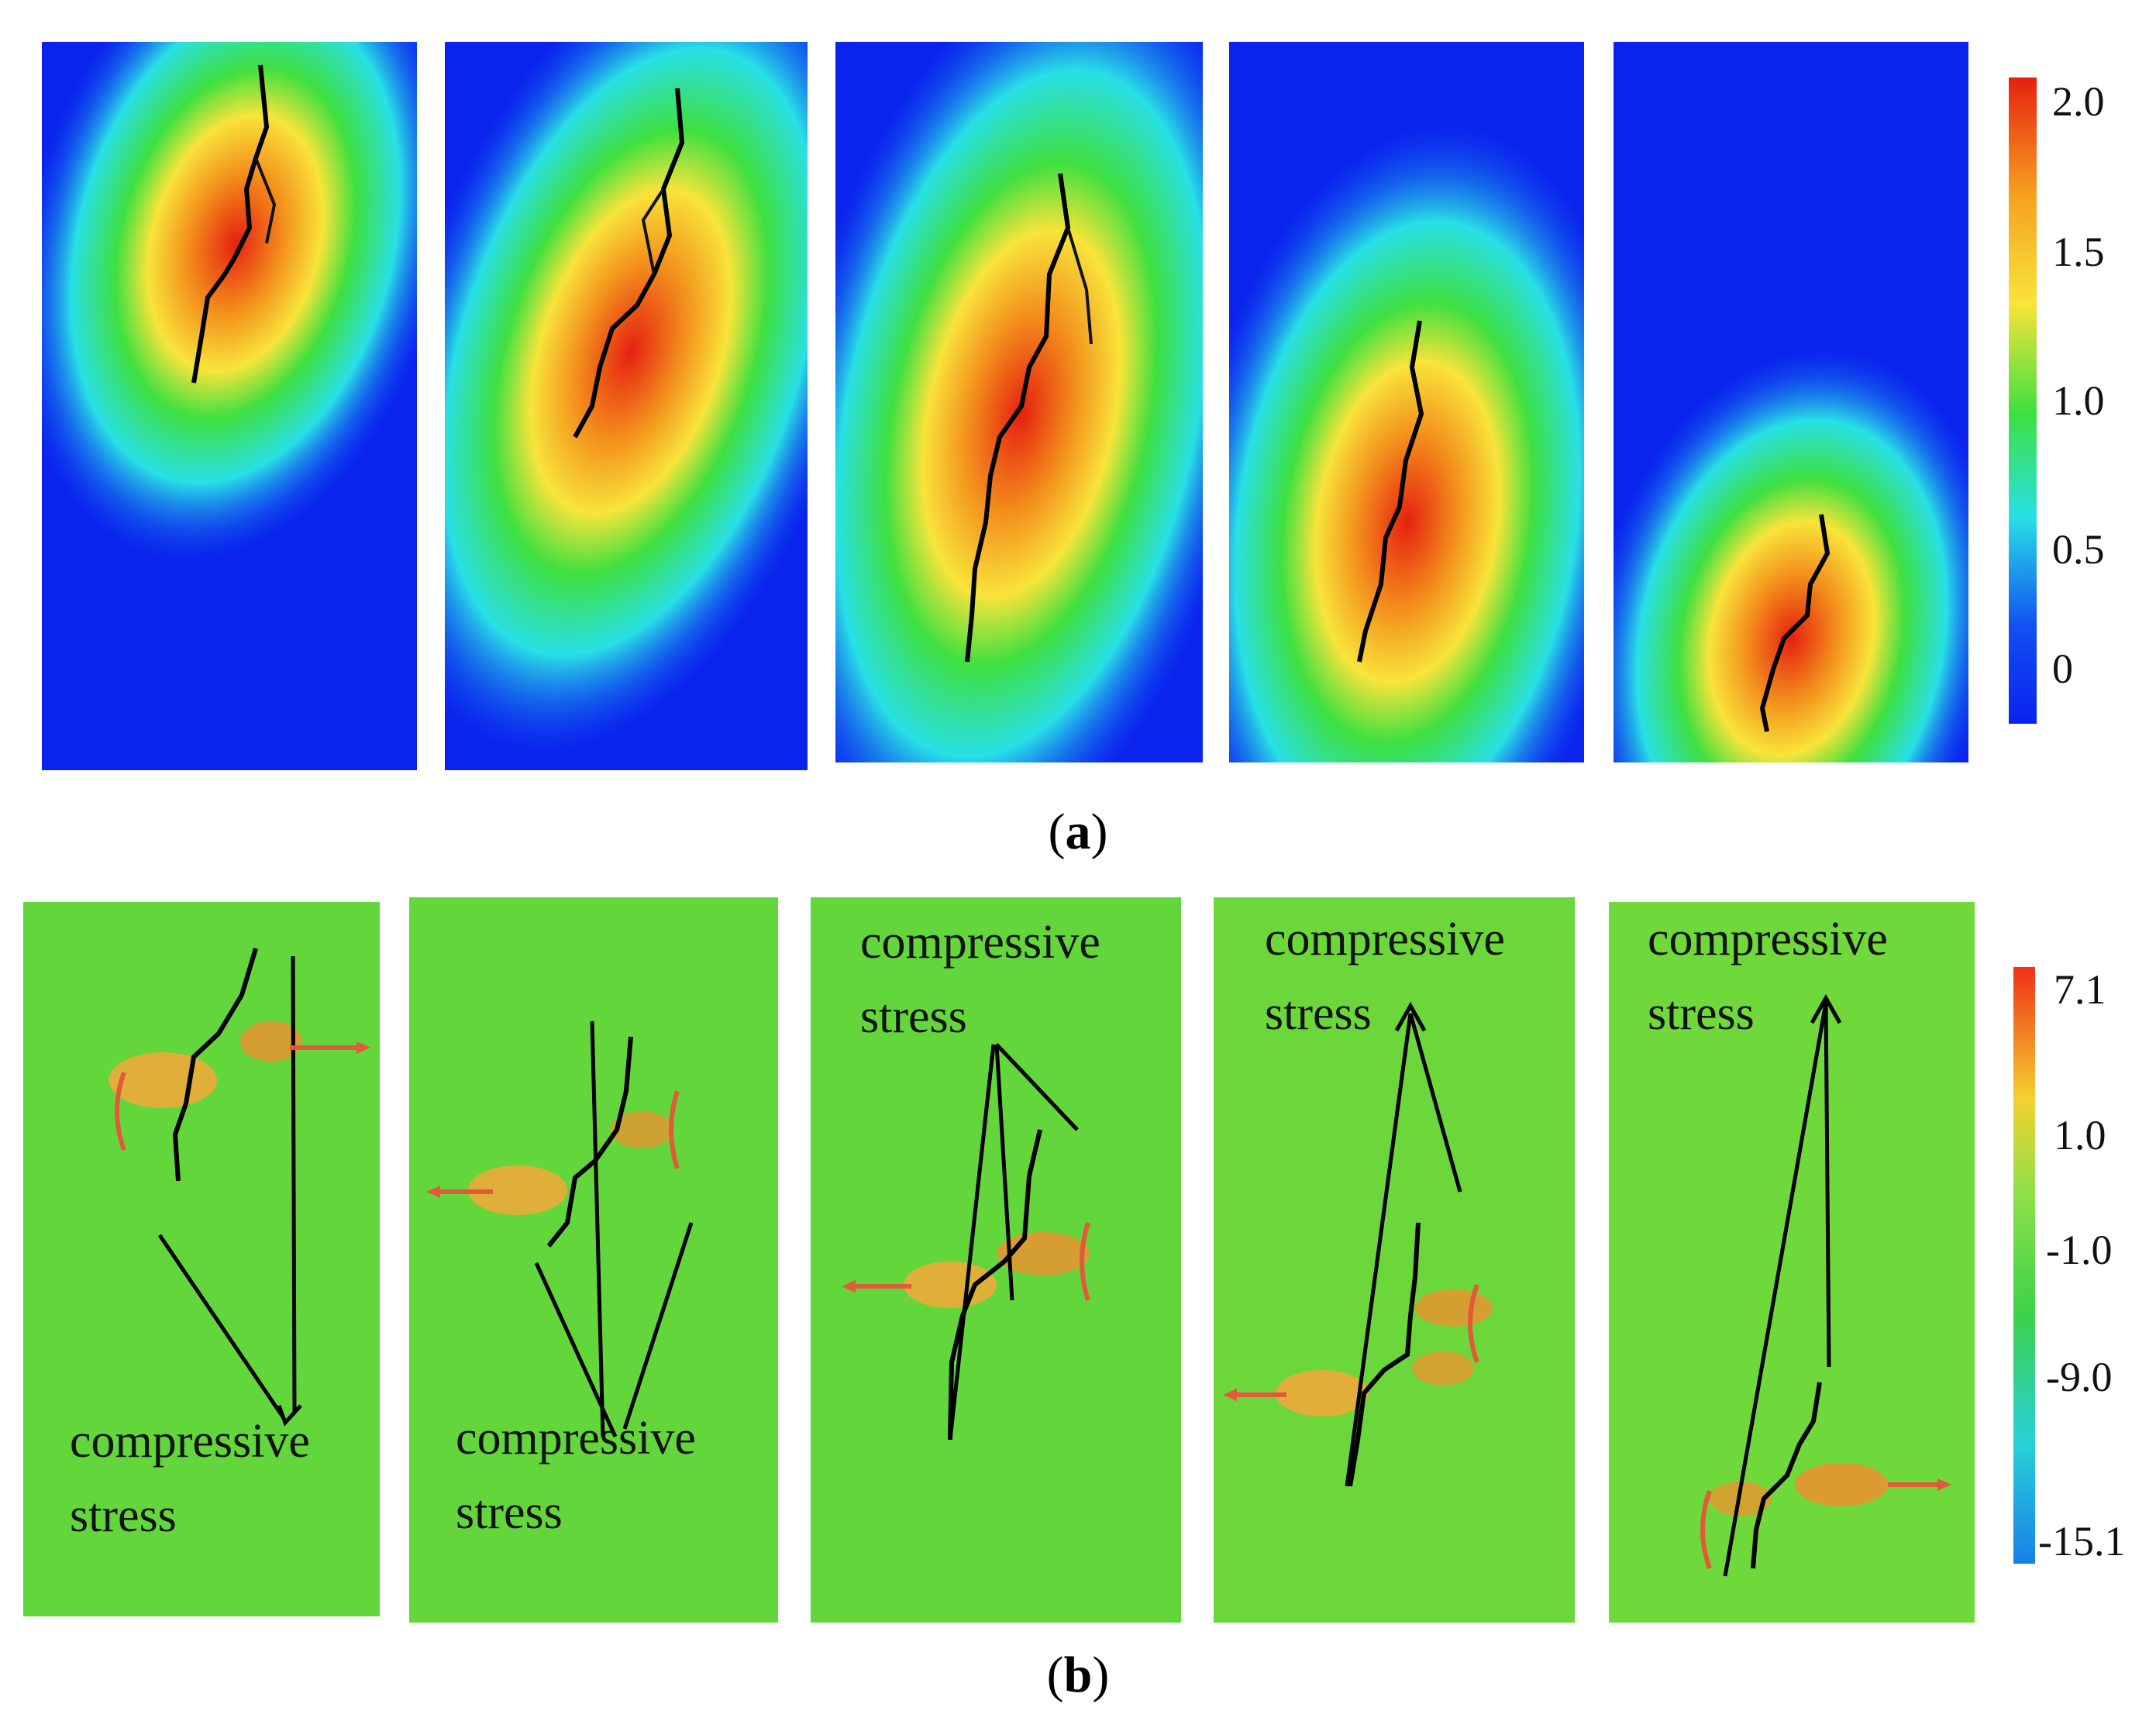  What do you see at coordinates (2079, 1377) in the screenshot?
I see `colorbar-b-tick: -9.0` at bounding box center [2079, 1377].